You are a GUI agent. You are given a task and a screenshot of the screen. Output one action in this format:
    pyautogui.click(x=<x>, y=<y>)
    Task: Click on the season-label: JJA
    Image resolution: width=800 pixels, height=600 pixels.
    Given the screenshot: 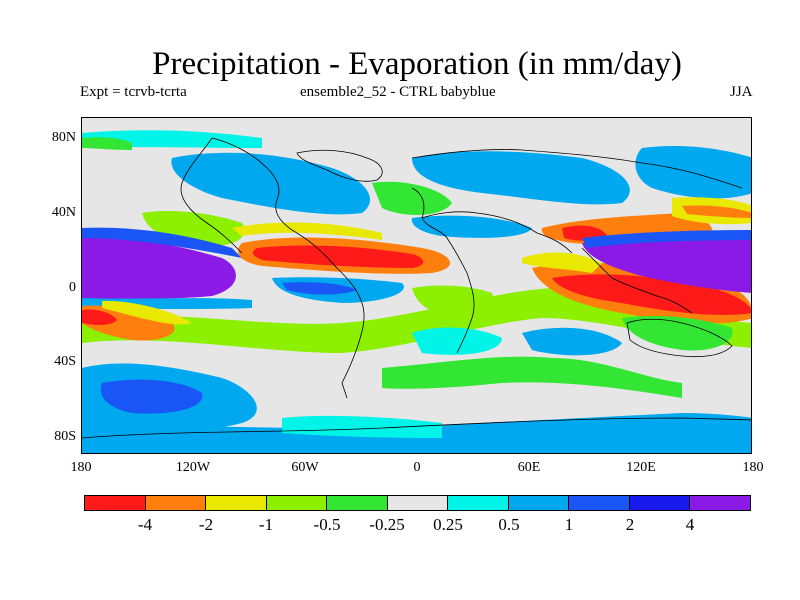 What is the action you would take?
    pyautogui.click(x=741, y=92)
    